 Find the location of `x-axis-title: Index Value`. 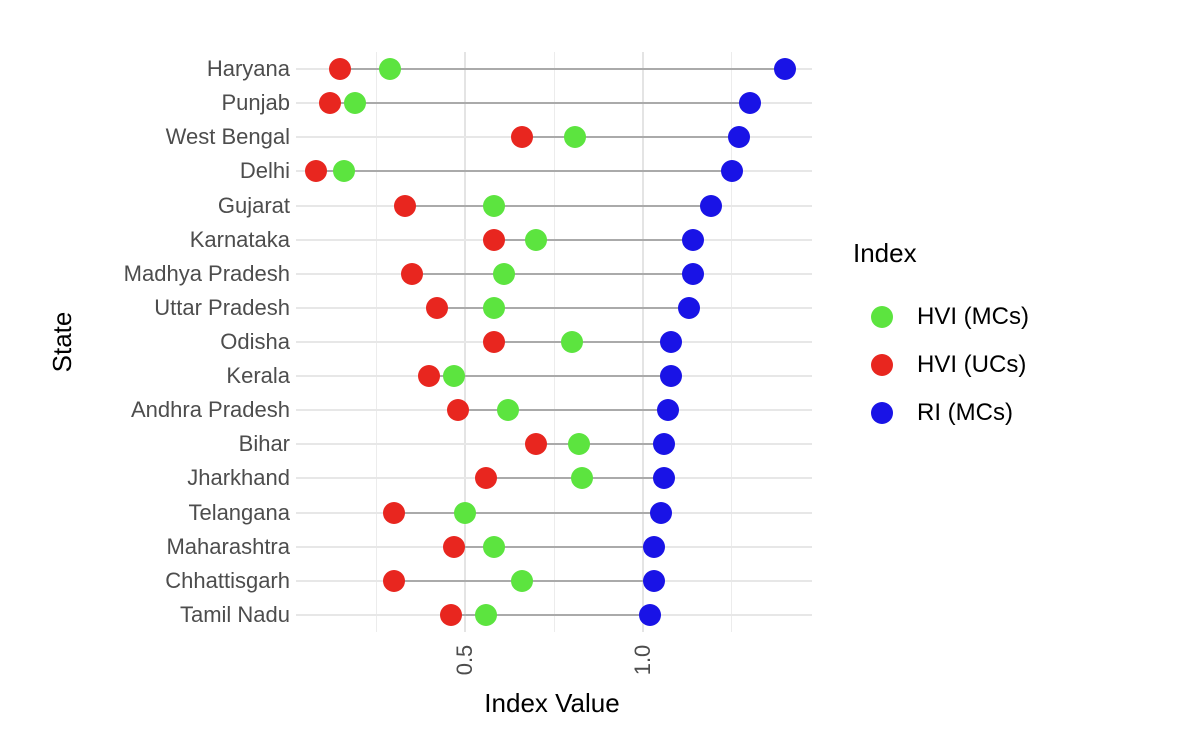

x-axis-title: Index Value is located at coordinates (552, 703).